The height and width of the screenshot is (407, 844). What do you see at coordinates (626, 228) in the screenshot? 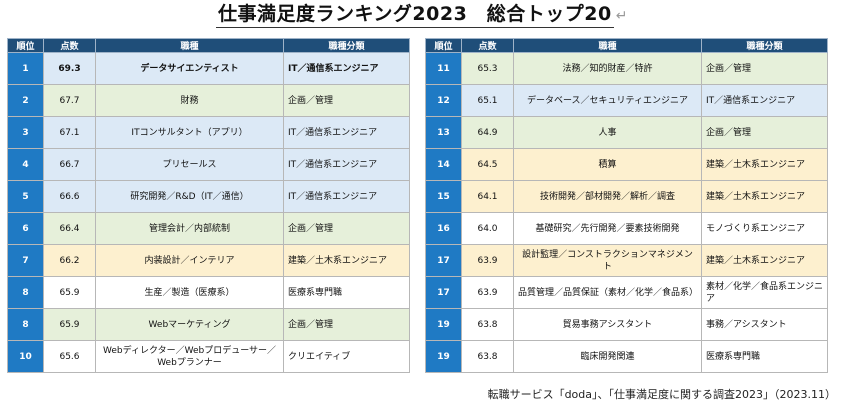
I see `table-row: 16 64.0 基礎研究／先行開発／要素技術開発 モノづくり系エンジニア` at bounding box center [626, 228].